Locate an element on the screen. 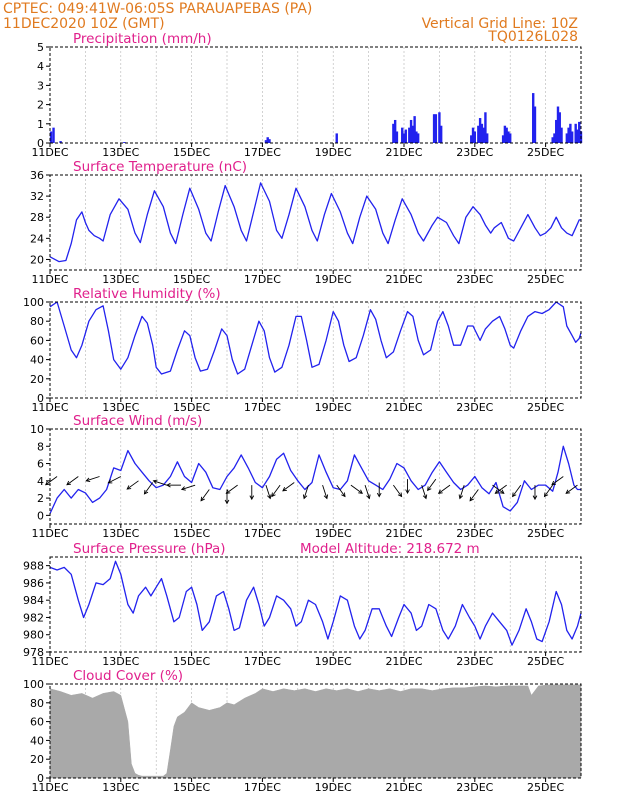 The image size is (618, 800). precipitation-ytick-label: 1 is located at coordinates (40, 124).